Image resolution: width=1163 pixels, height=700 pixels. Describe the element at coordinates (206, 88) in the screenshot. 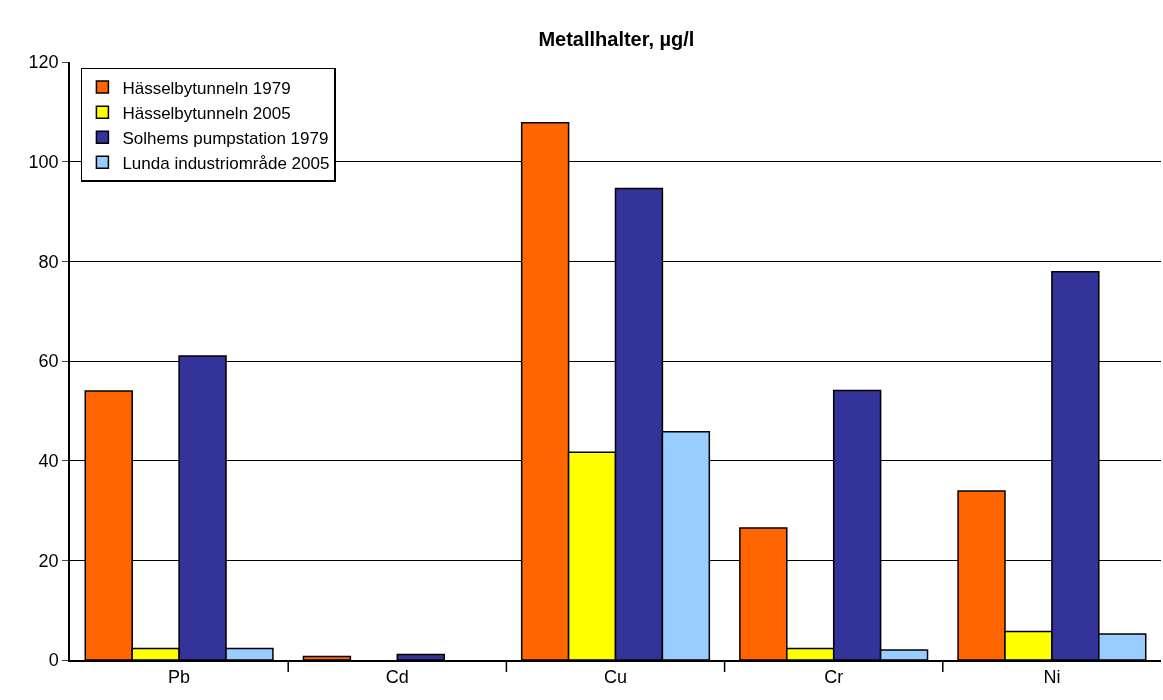

I see `legend-label: Hässelbytunneln 1979` at that location.